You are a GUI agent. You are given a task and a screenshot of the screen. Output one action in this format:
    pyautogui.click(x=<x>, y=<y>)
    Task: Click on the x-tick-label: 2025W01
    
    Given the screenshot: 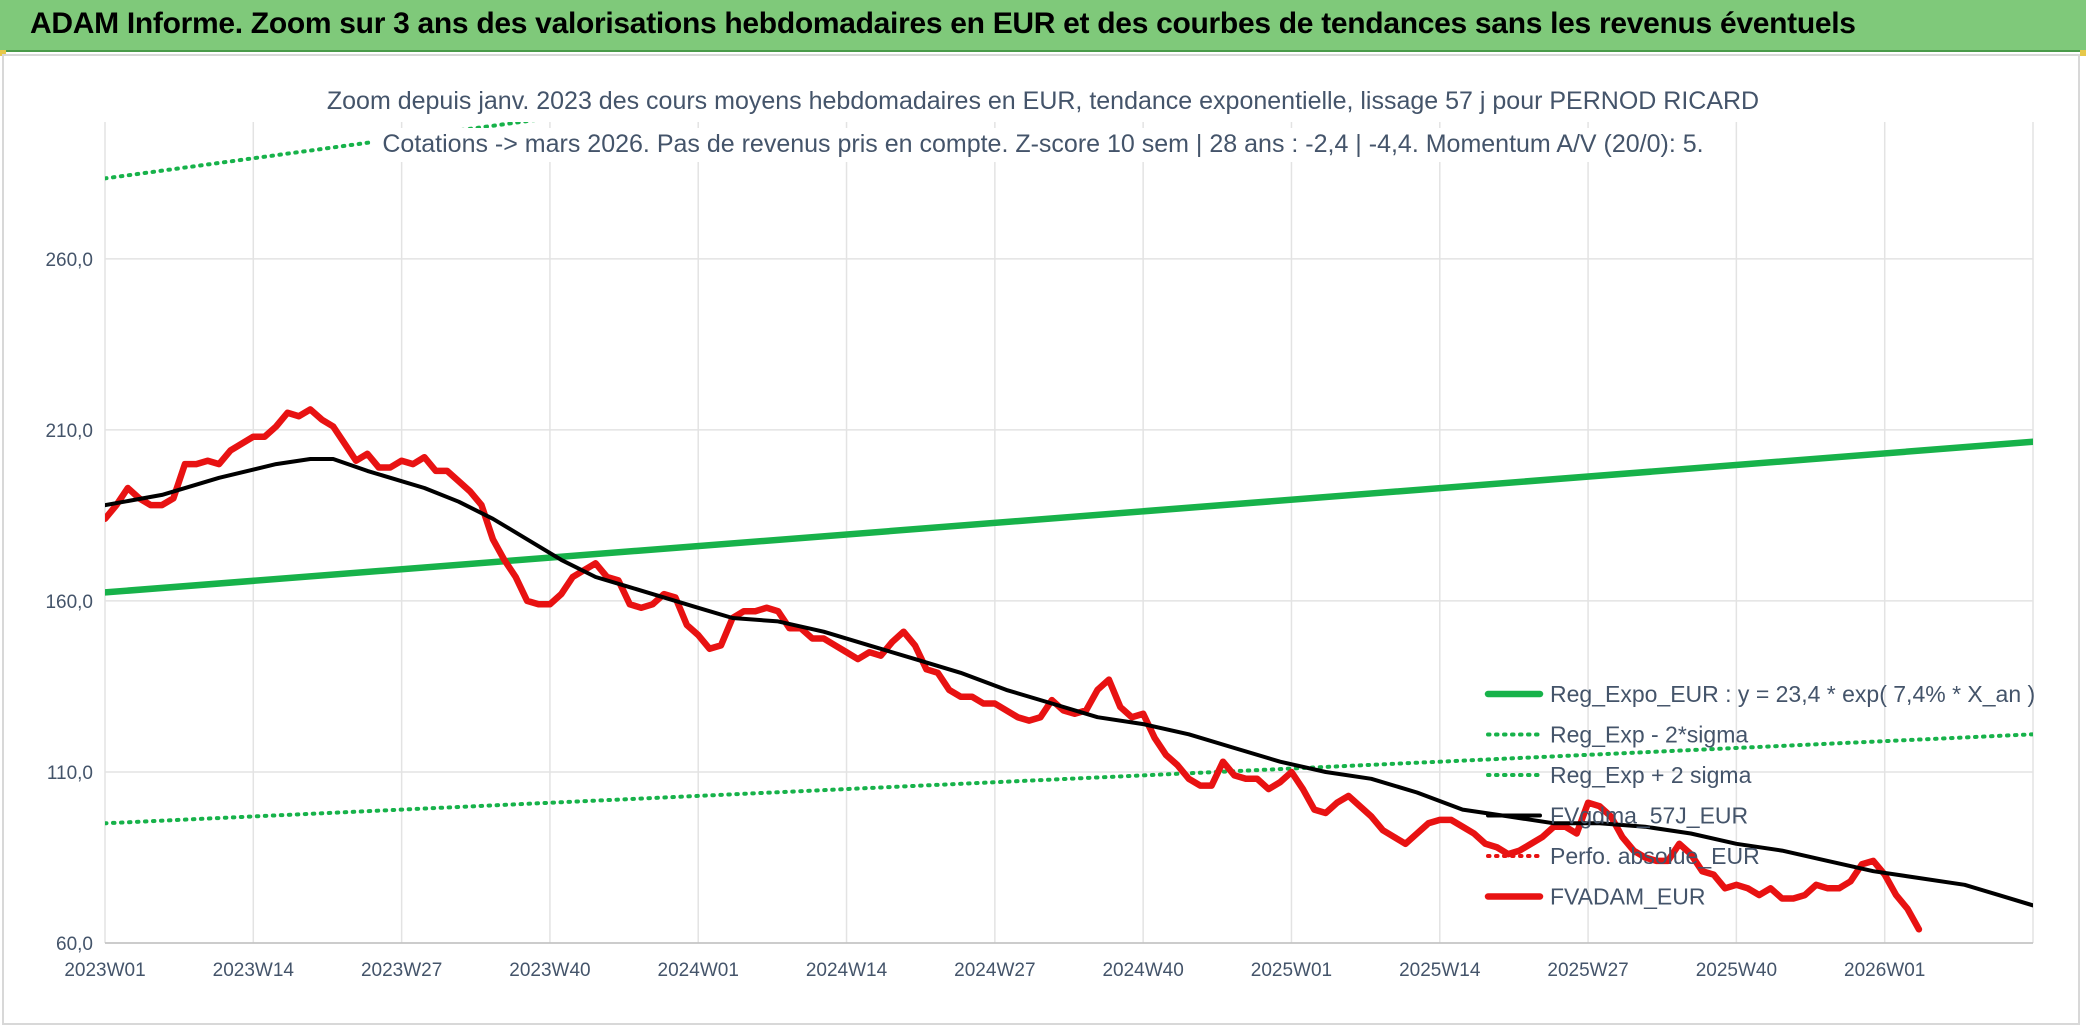 What is the action you would take?
    pyautogui.click(x=1291, y=970)
    